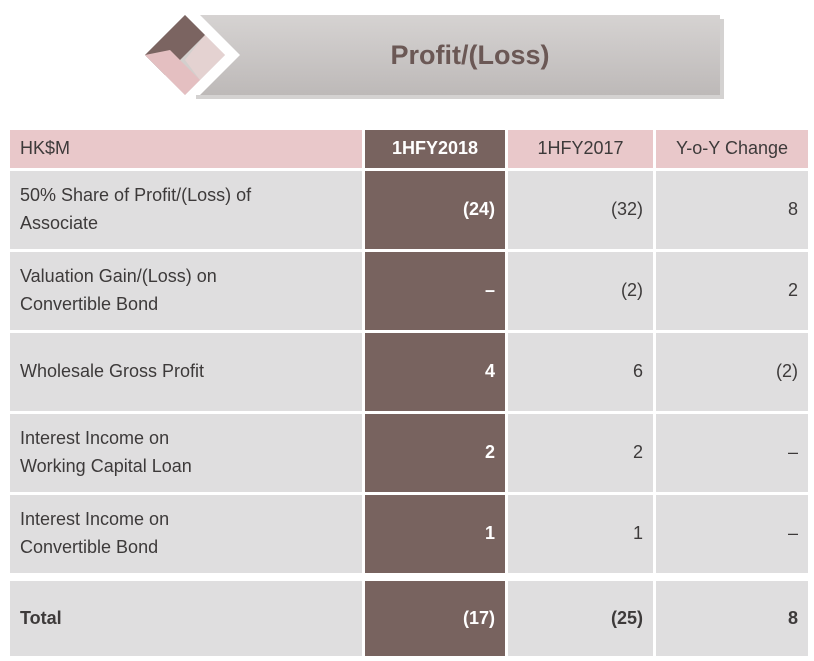 The image size is (814, 661). What do you see at coordinates (580, 372) in the screenshot?
I see `table-cell: 6` at bounding box center [580, 372].